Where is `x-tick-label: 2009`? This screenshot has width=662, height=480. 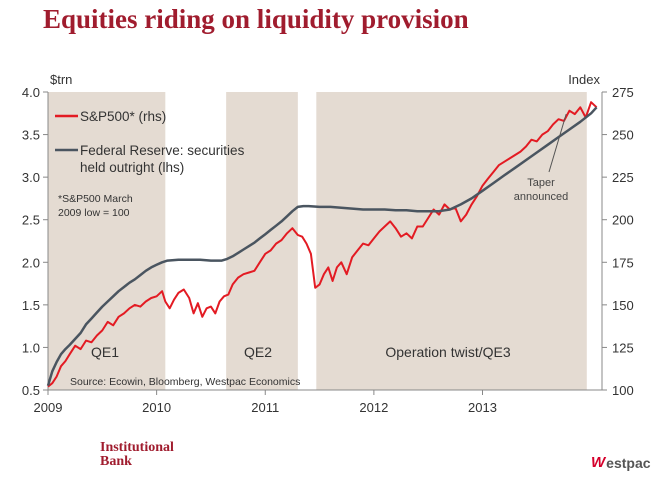 x-tick-label: 2009 is located at coordinates (48, 407).